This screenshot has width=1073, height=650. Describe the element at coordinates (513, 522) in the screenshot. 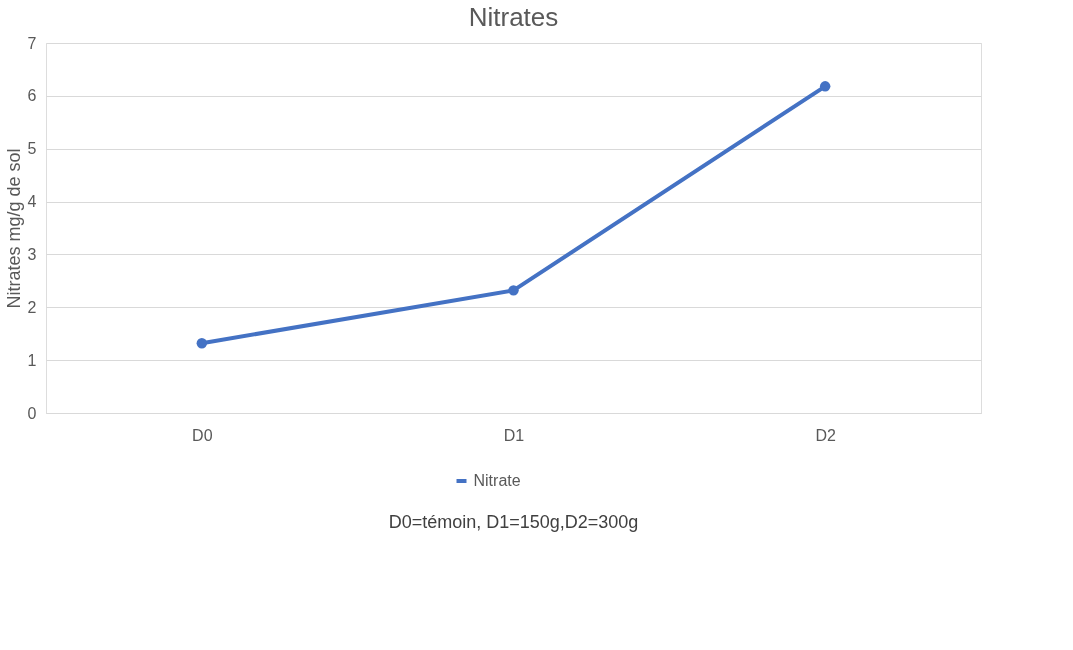

I see `text: D0=témoin, D1=150g,D2=300g` at that location.